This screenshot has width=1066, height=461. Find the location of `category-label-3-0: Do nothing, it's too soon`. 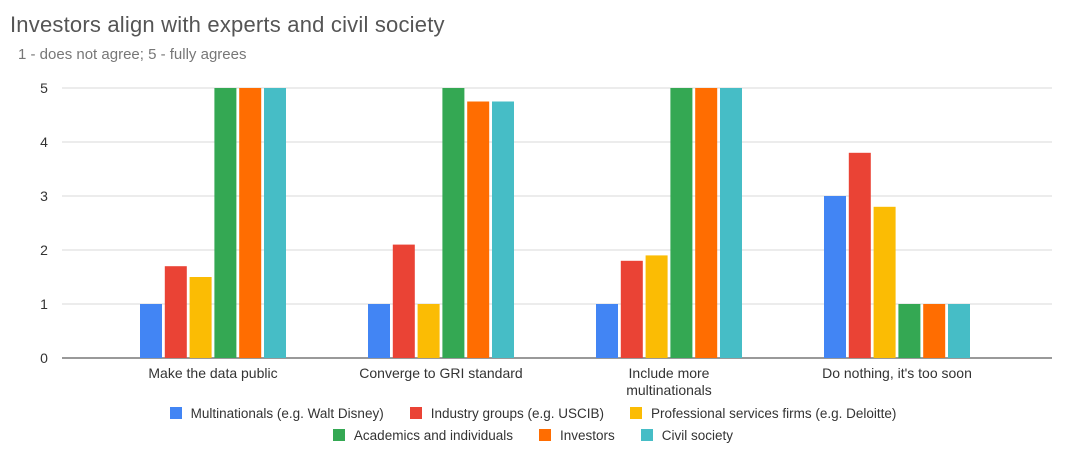

category-label-3-0: Do nothing, it's too soon is located at coordinates (897, 373).